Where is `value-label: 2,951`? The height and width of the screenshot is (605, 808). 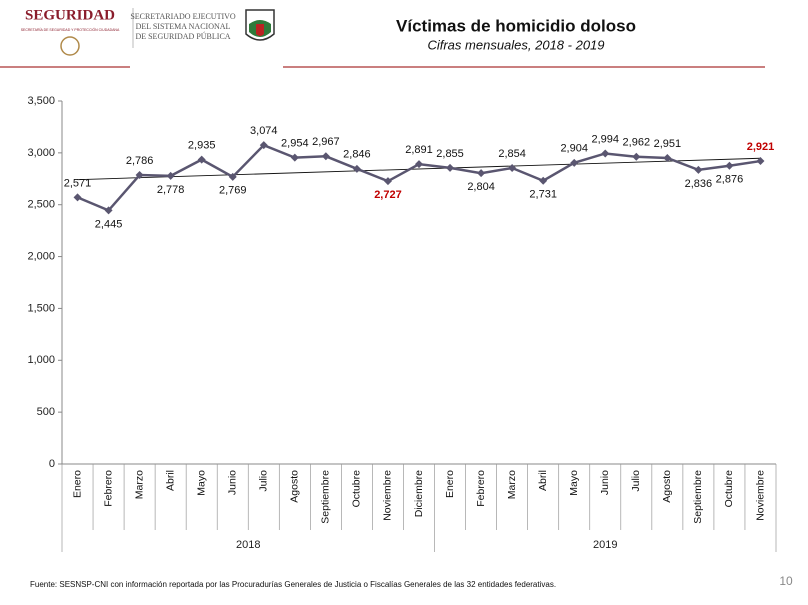
value-label: 2,951 is located at coordinates (668, 144).